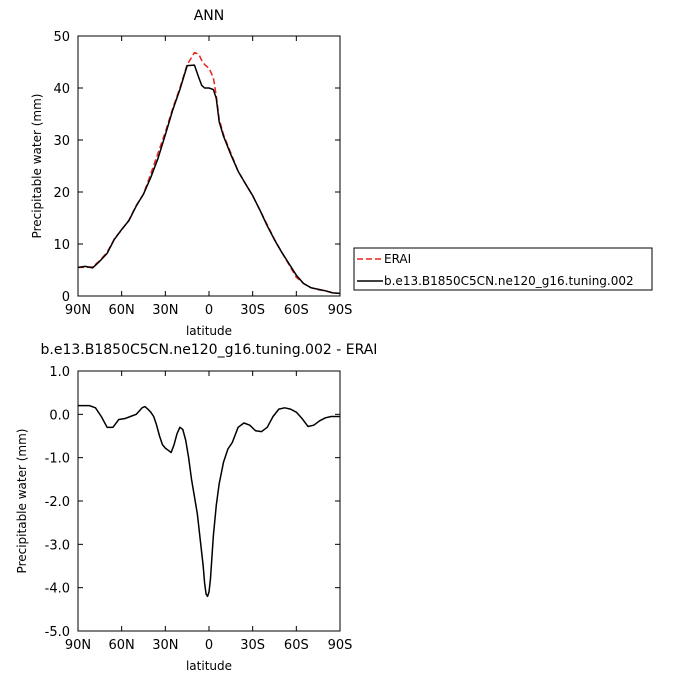  What do you see at coordinates (209, 331) in the screenshot?
I see `top-x-axis-label: latitude` at bounding box center [209, 331].